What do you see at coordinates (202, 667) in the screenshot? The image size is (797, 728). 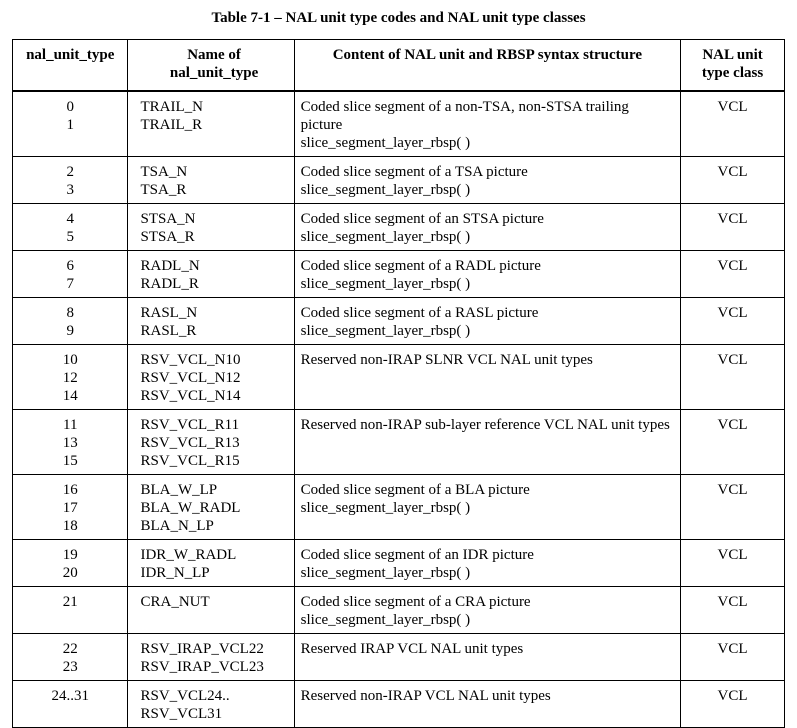 I see `type-name: RSV_IRAP_VCL23` at bounding box center [202, 667].